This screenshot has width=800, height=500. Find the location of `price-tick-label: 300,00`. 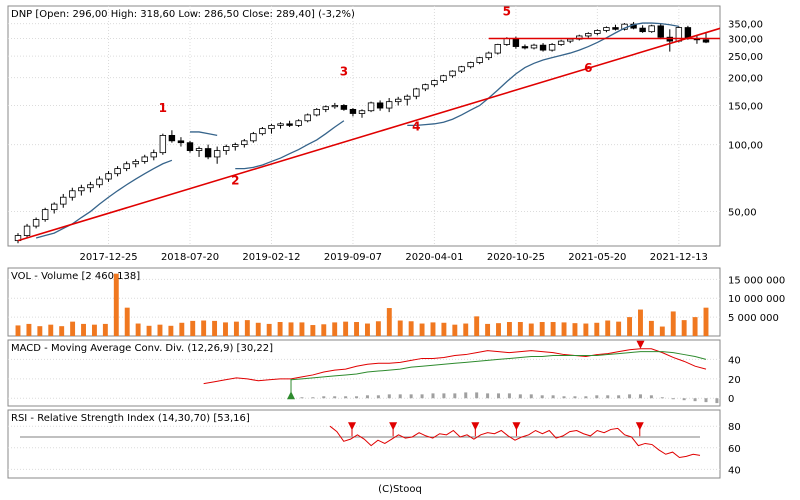

price-tick-label: 300,00 is located at coordinates (745, 39).